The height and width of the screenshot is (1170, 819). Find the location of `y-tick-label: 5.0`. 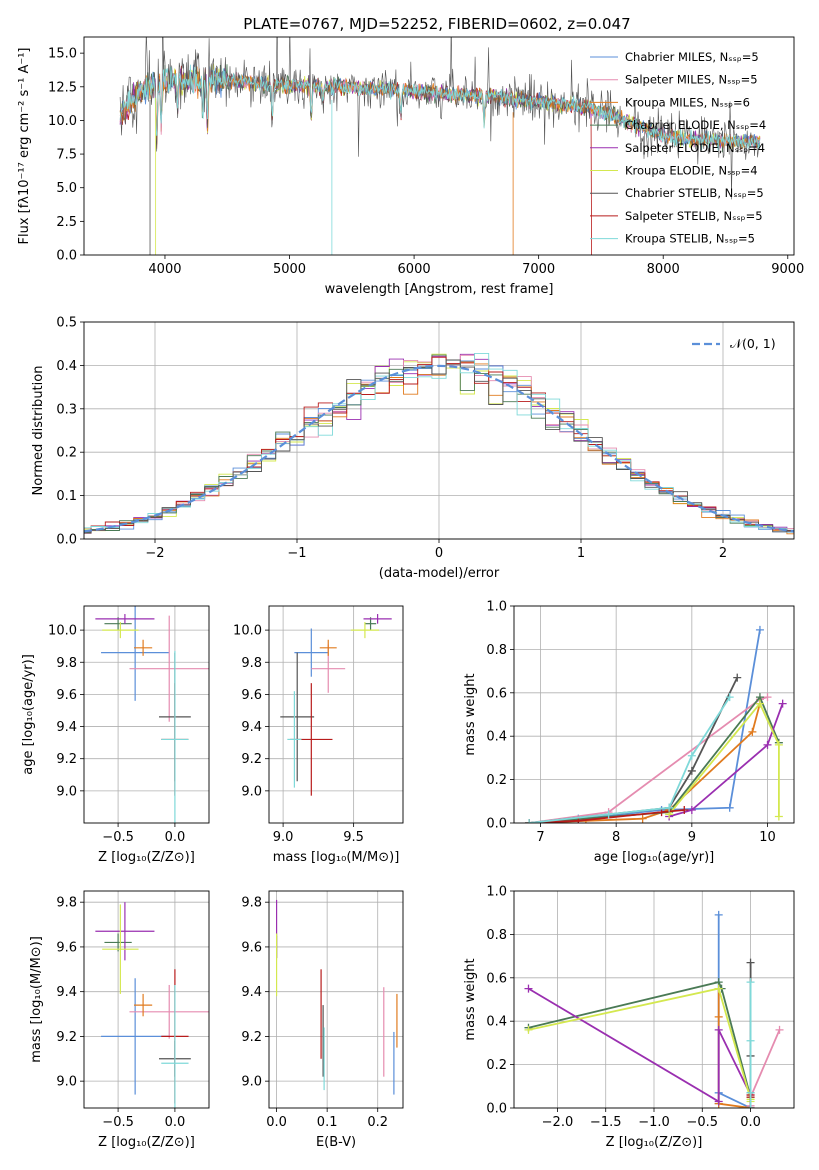

y-tick-label: 5.0 is located at coordinates (66, 188).